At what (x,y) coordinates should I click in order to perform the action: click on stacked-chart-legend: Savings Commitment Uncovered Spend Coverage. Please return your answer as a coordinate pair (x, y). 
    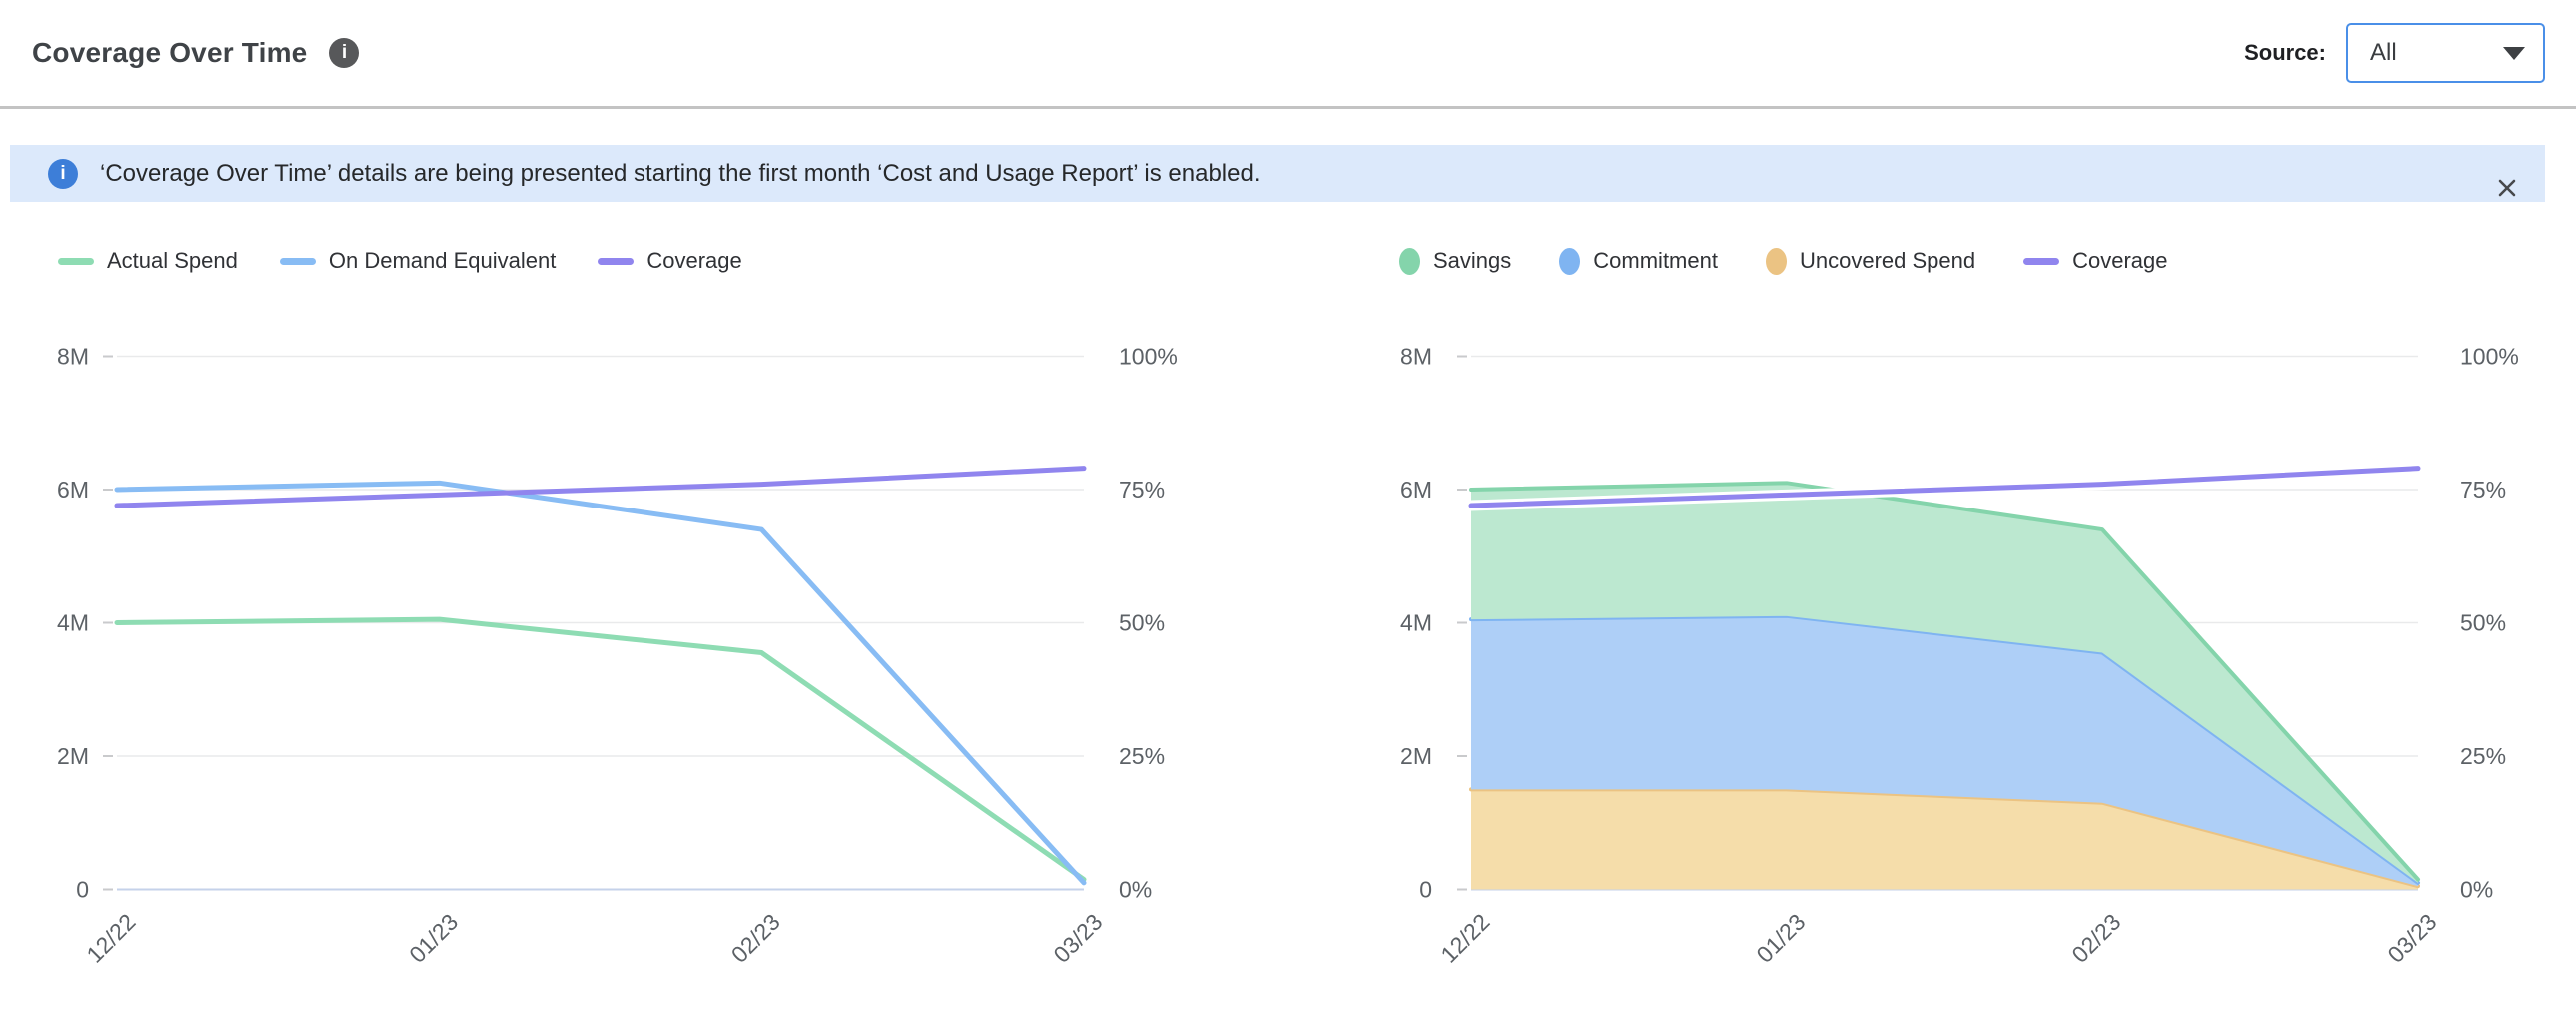
    Looking at the image, I should click on (1987, 261).